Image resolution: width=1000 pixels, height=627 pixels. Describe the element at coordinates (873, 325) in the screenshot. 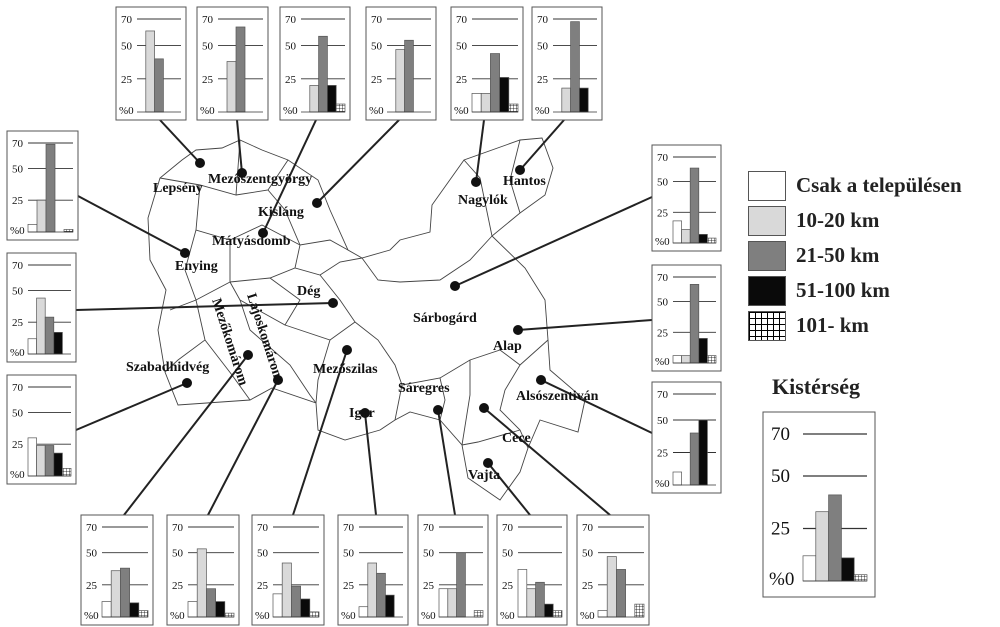

I see `legend-item-101: 101- km` at that location.